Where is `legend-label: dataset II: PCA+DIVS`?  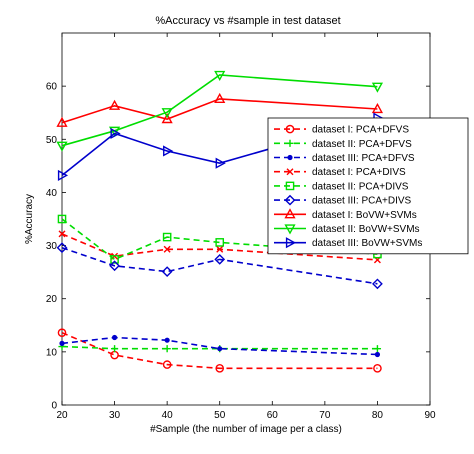
legend-label: dataset II: PCA+DIVS is located at coordinates (360, 186).